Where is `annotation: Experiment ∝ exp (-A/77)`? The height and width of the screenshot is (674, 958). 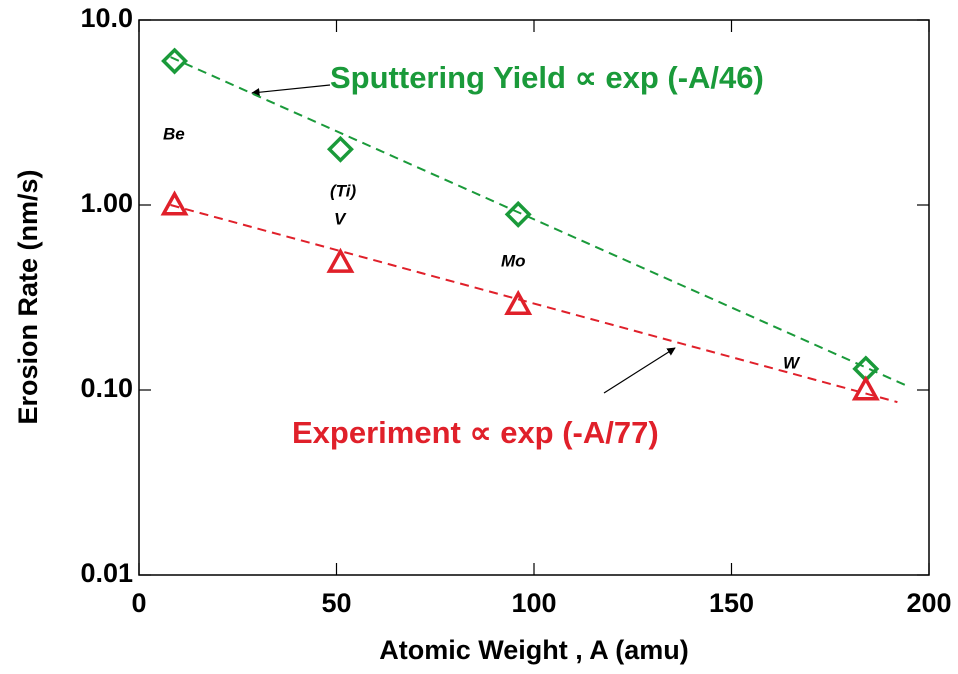 annotation: Experiment ∝ exp (-A/77) is located at coordinates (475, 432).